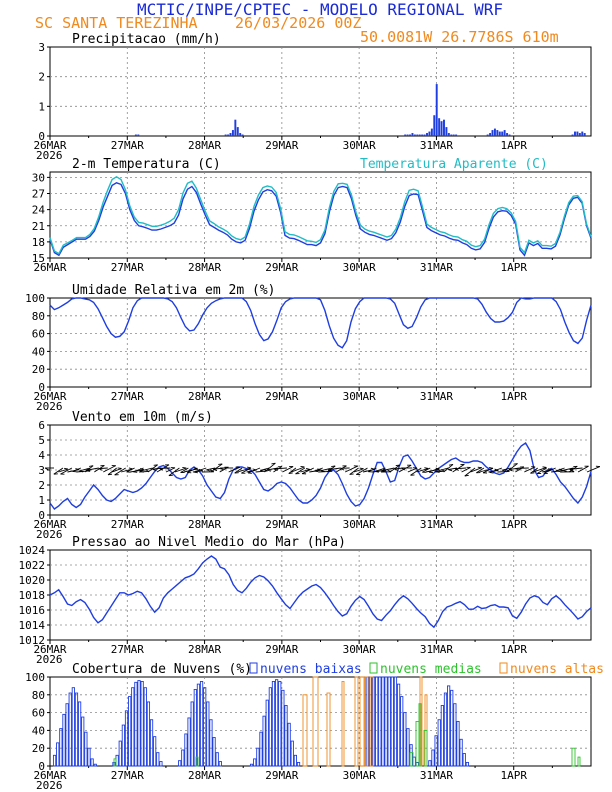  Describe the element at coordinates (320, 475) in the screenshot. I see `series-line-Vento` at that location.